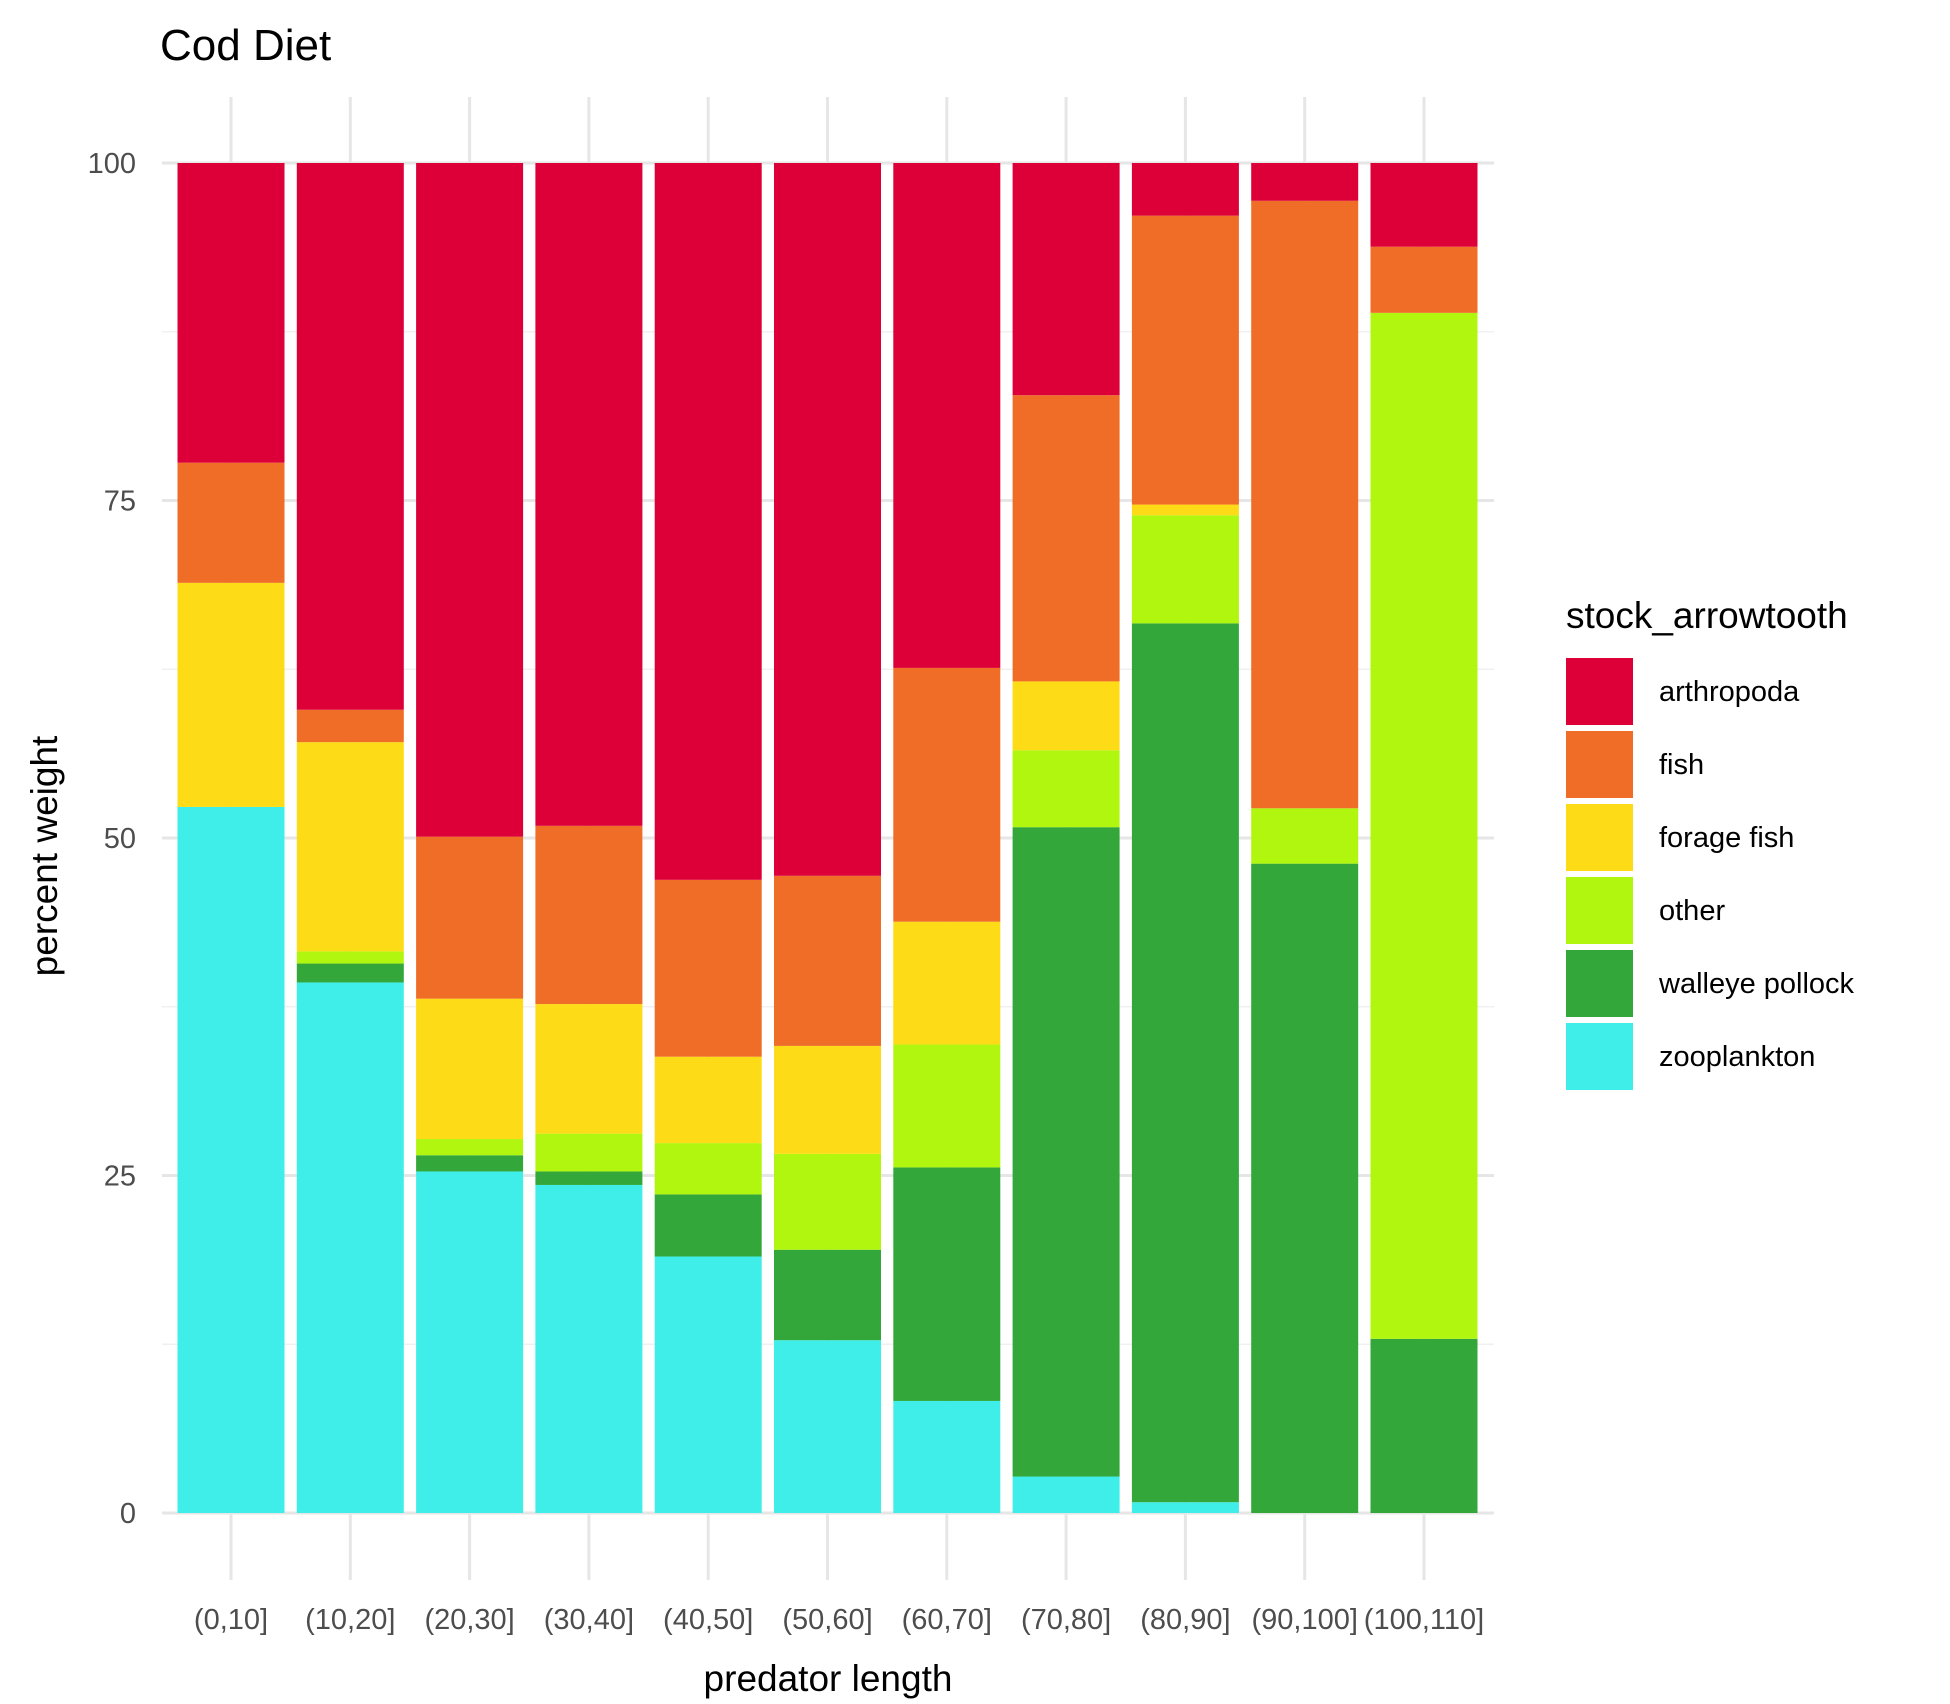 This screenshot has width=1950, height=1704. I want to click on legend-item-other: other, so click(1645, 910).